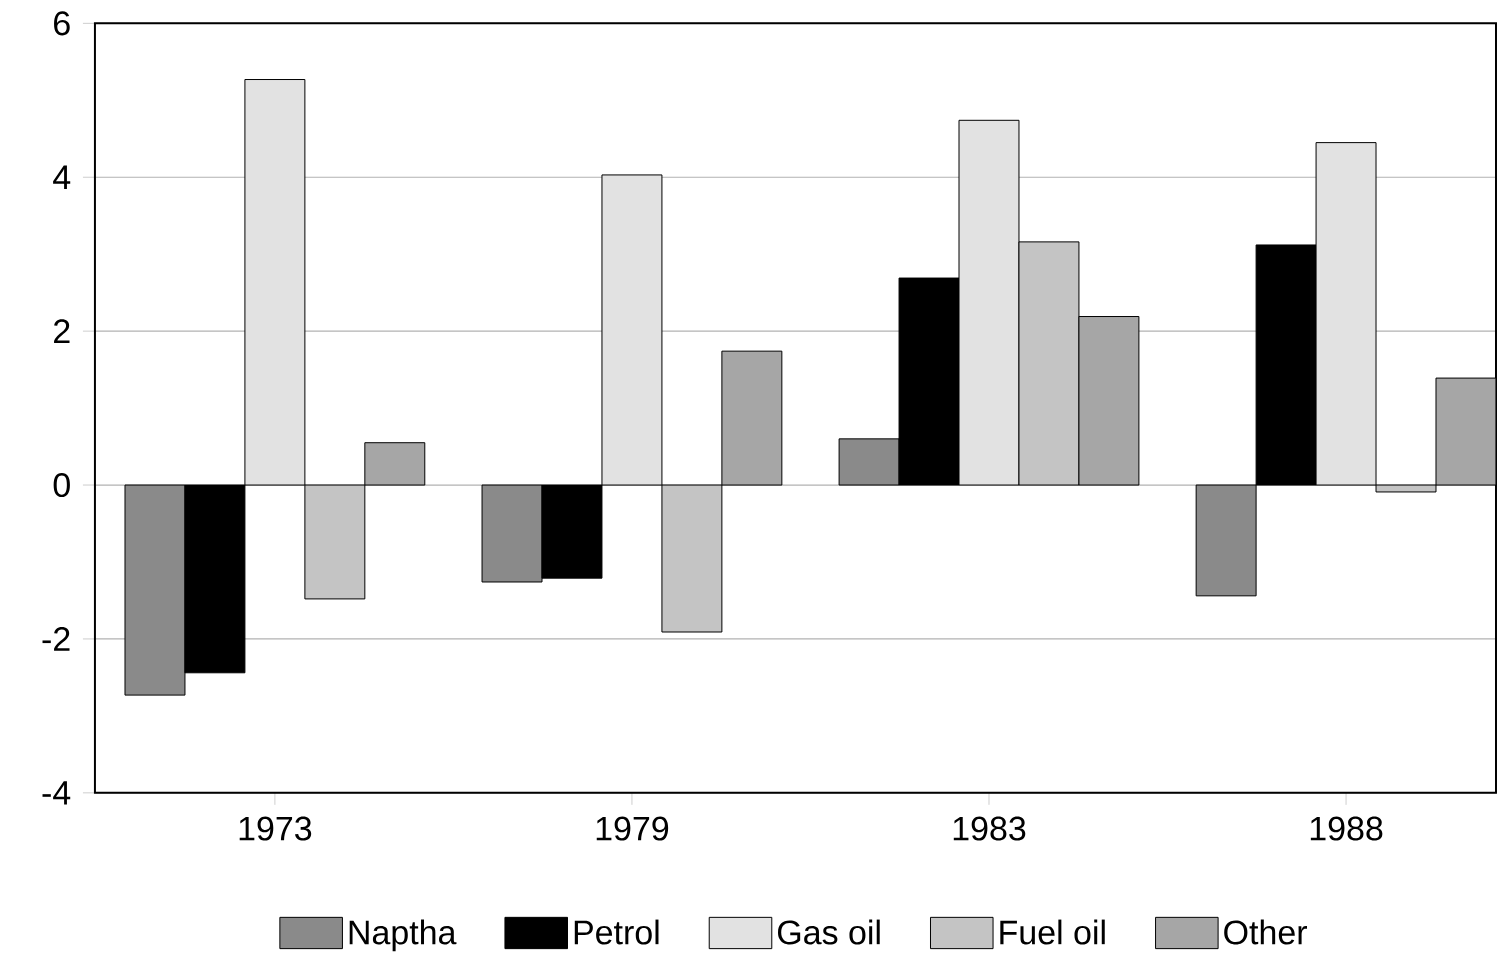 This screenshot has width=1497, height=959. Describe the element at coordinates (1346, 828) in the screenshot. I see `x-tick-label: 1988` at that location.